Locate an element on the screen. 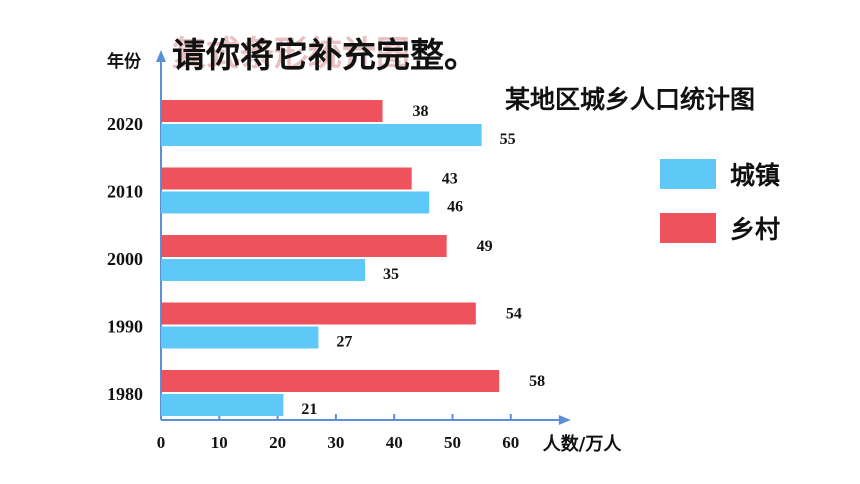 The image size is (860, 484). legend-label-rural: 乡村 is located at coordinates (755, 229).